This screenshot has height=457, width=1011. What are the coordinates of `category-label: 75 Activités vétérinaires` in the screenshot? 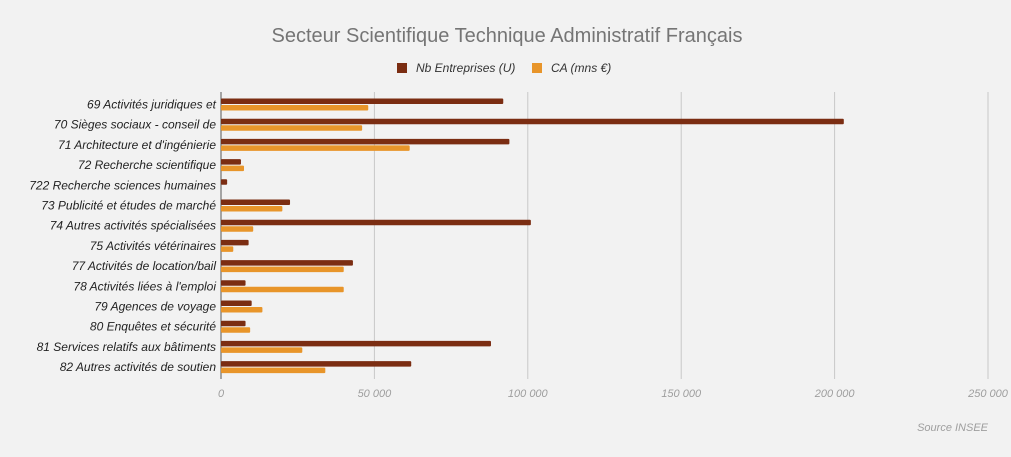 It's located at (153, 246).